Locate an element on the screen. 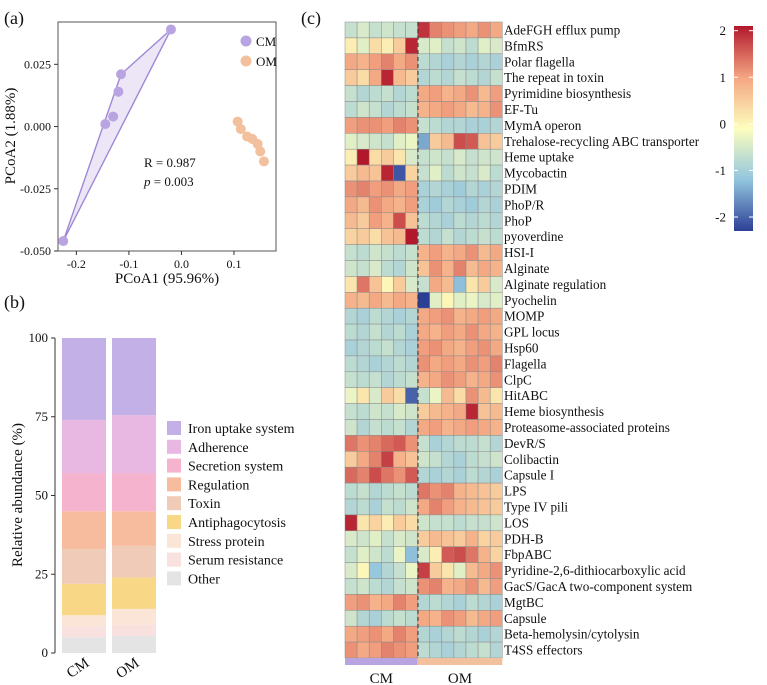 The width and height of the screenshot is (767, 685). row-label-35: GacS/GacA two-component system is located at coordinates (598, 586).